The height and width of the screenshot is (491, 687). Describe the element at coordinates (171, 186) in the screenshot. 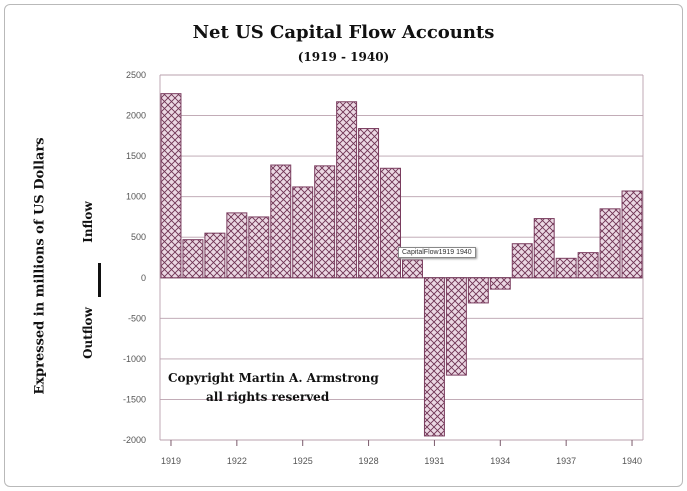

I see `bar-1919` at that location.